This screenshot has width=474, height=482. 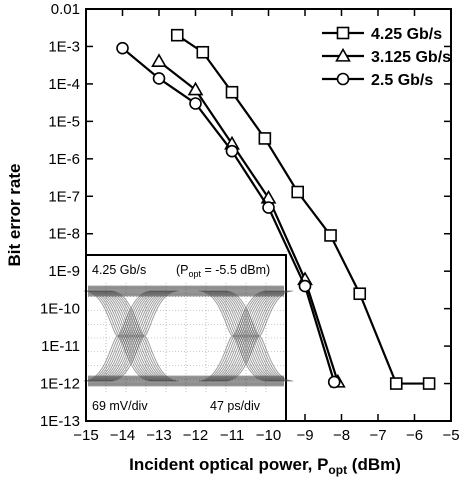 What do you see at coordinates (64, 121) in the screenshot?
I see `y-tick-label: 1E-5` at bounding box center [64, 121].